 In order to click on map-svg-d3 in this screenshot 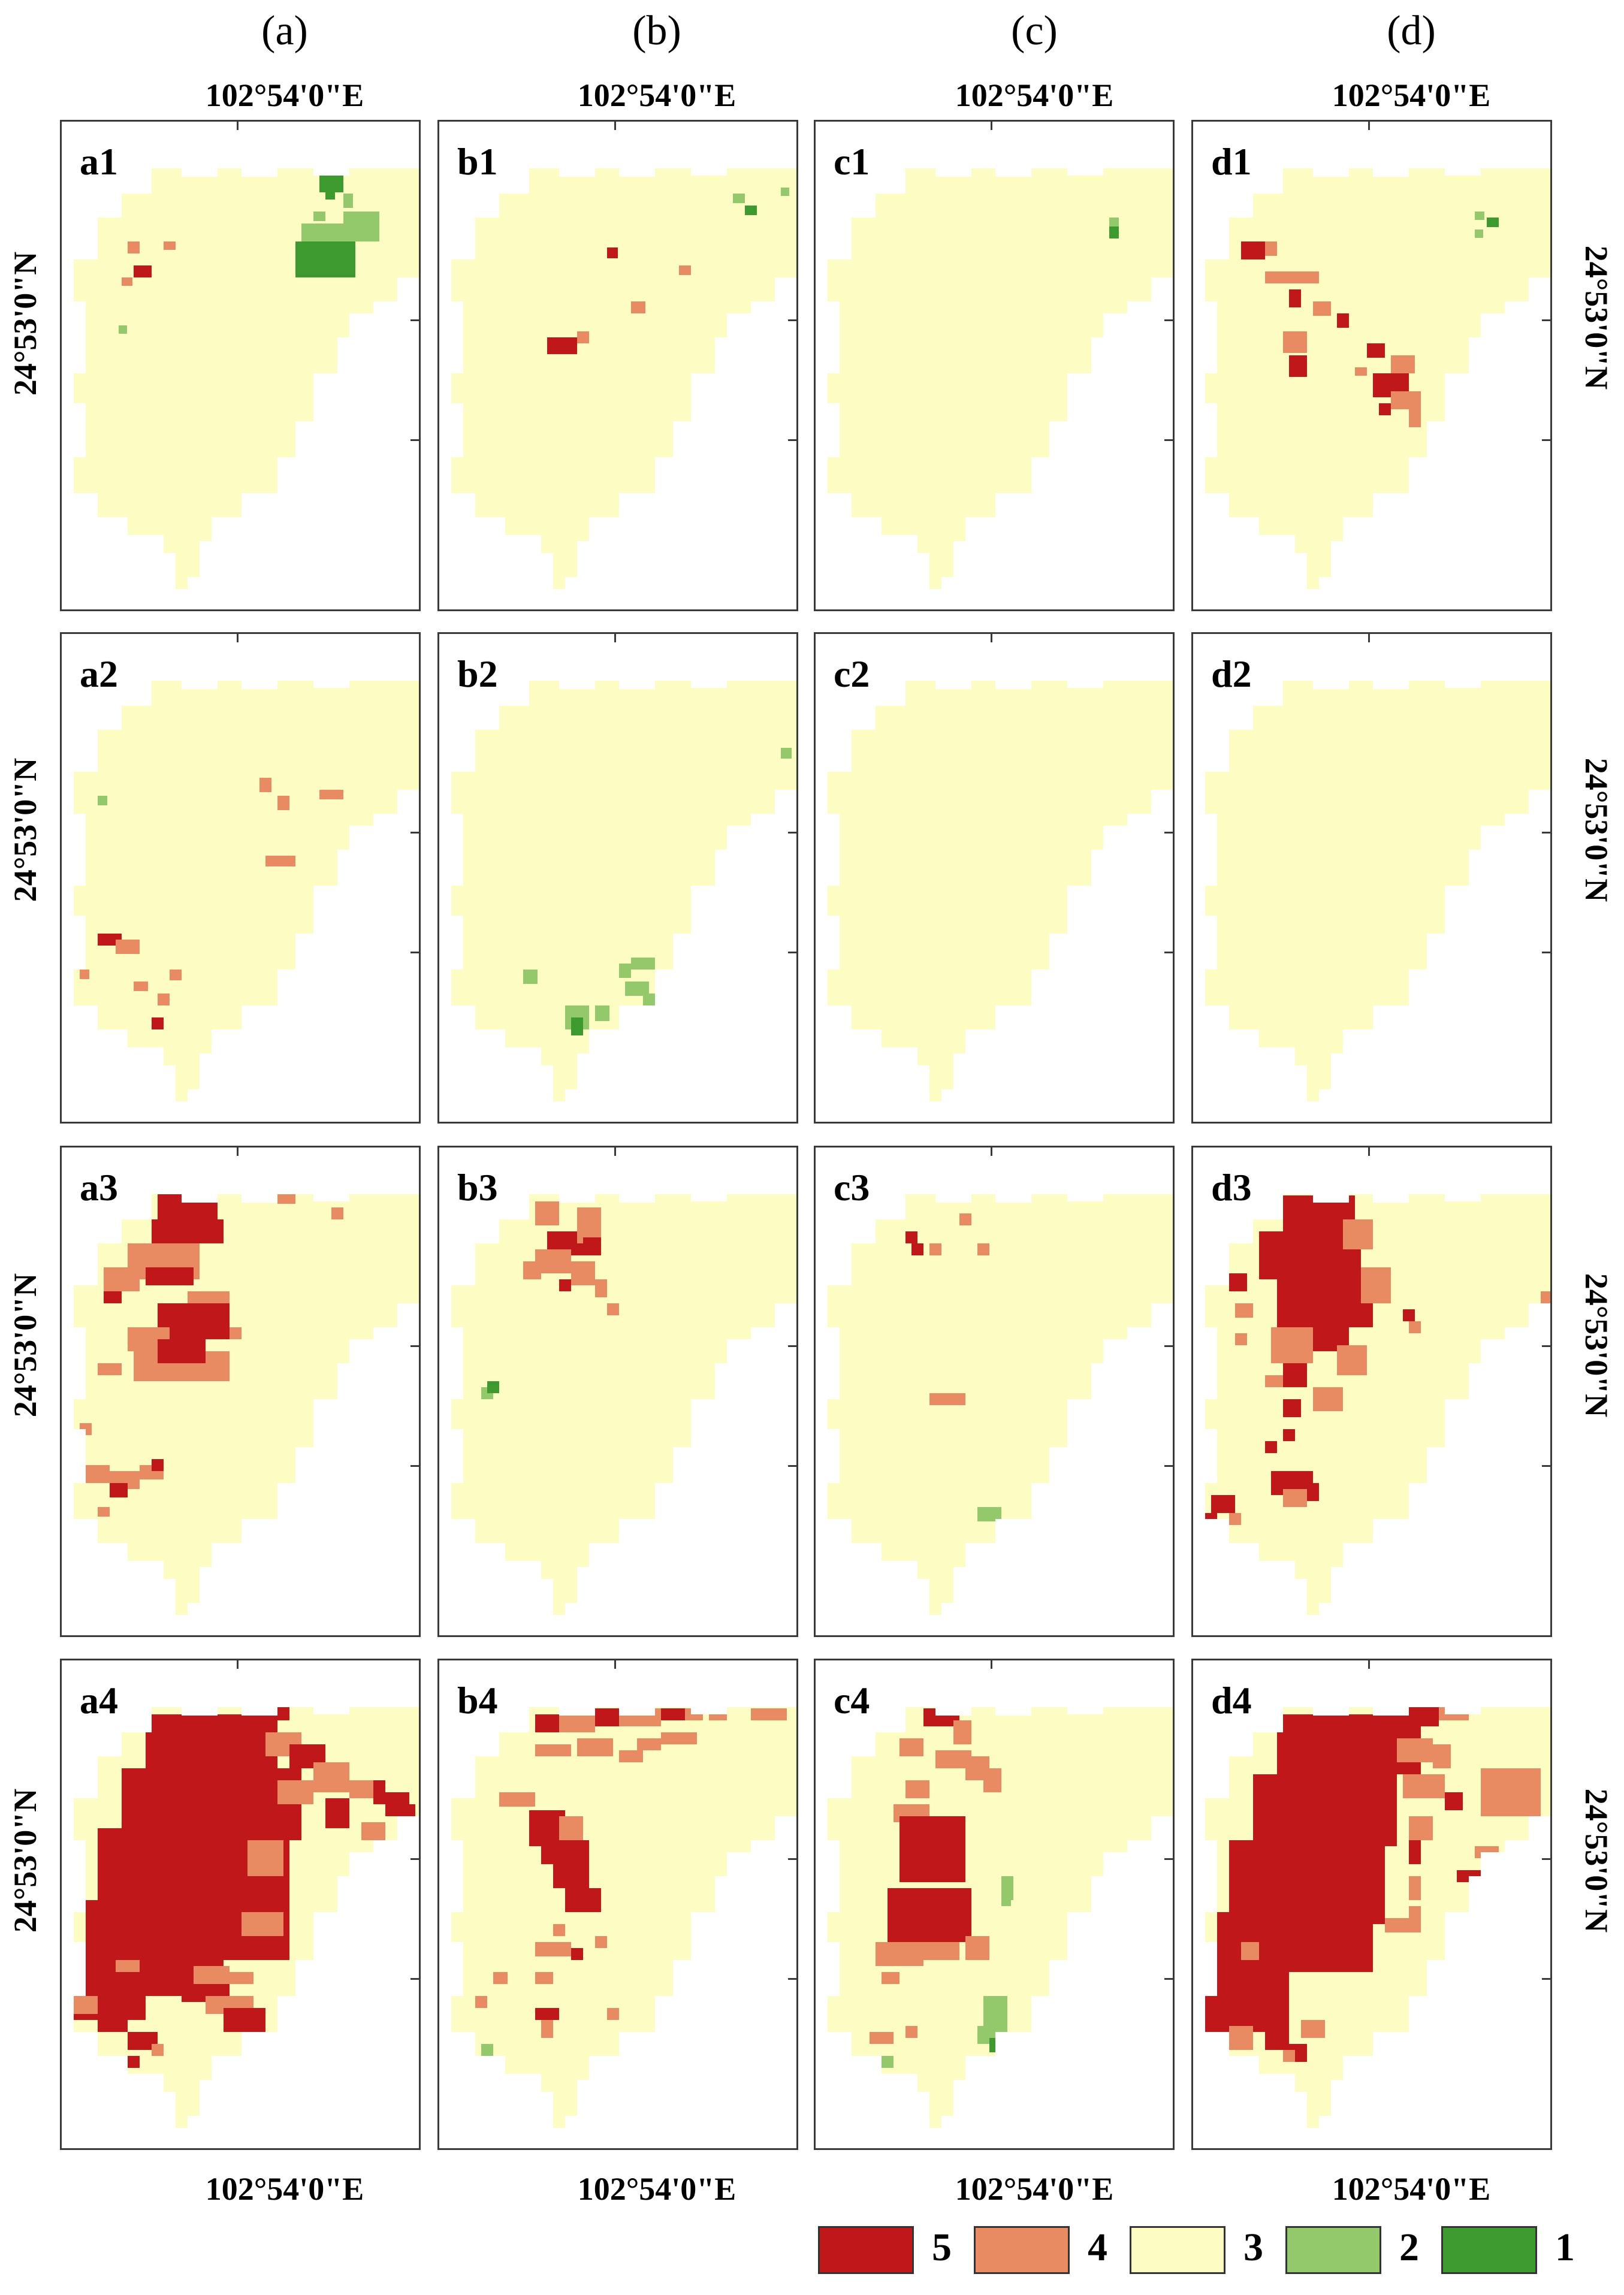, I will do `click(1377, 1404)`.